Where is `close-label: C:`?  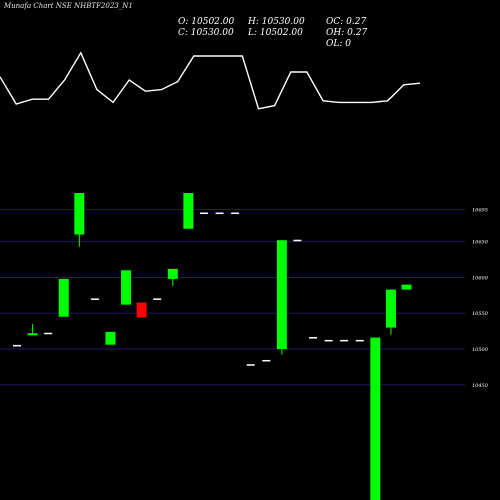 close-label: C: is located at coordinates (184, 33).